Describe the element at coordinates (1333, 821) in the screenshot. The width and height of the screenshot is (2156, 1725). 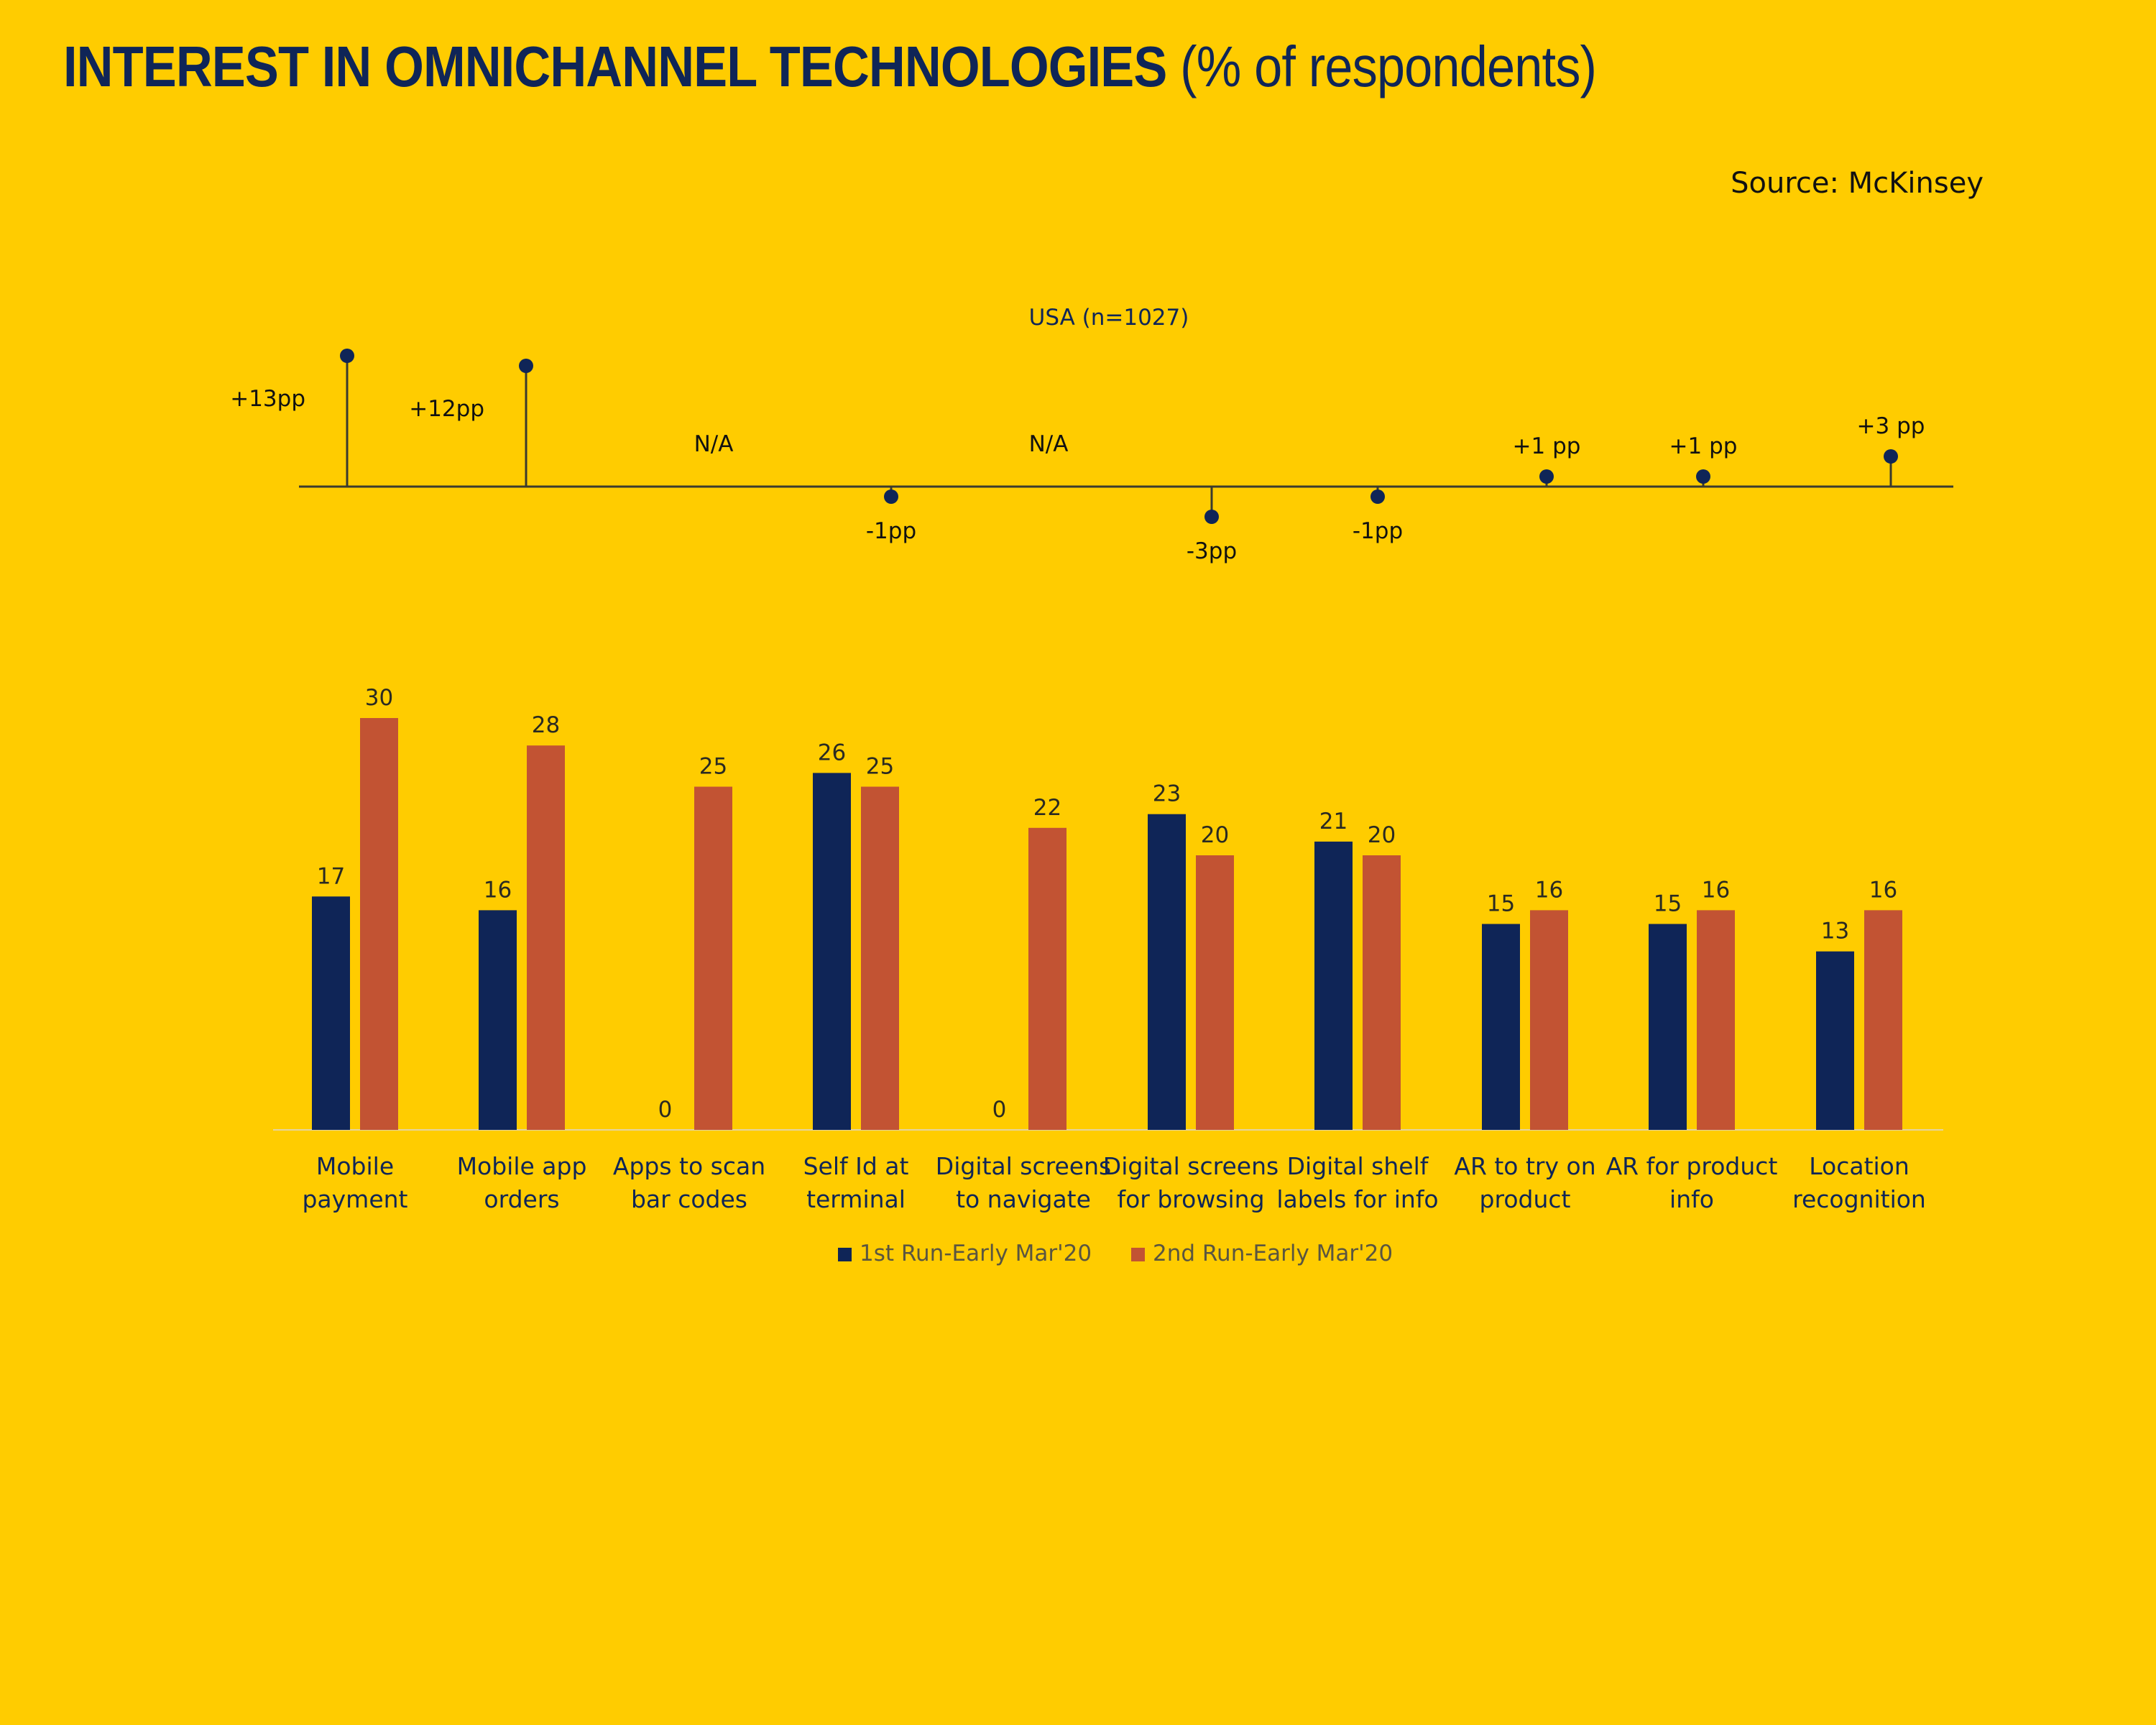
I see `bar-value-label: 21` at that location.